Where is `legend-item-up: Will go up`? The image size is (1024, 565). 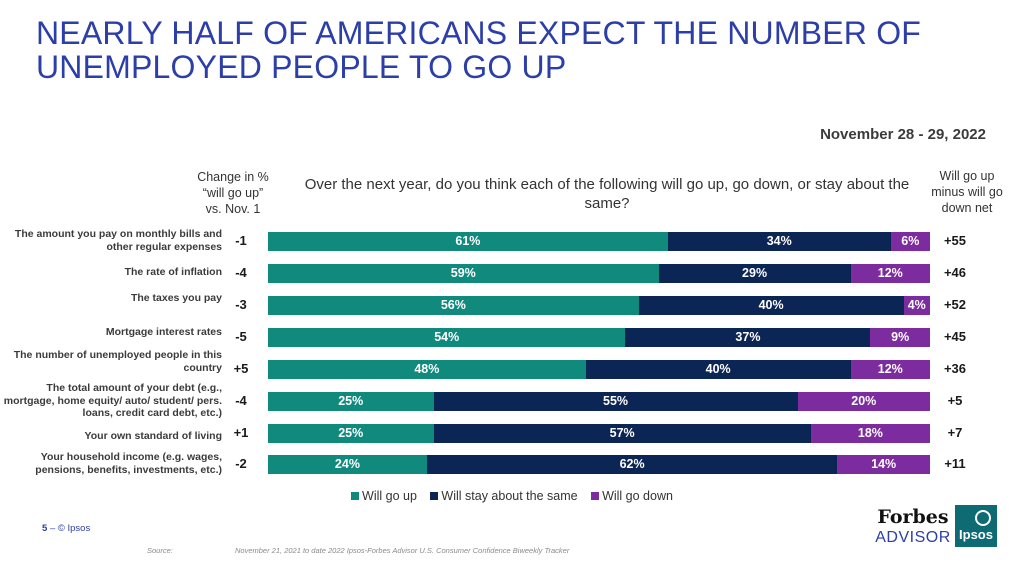 legend-item-up: Will go up is located at coordinates (384, 496).